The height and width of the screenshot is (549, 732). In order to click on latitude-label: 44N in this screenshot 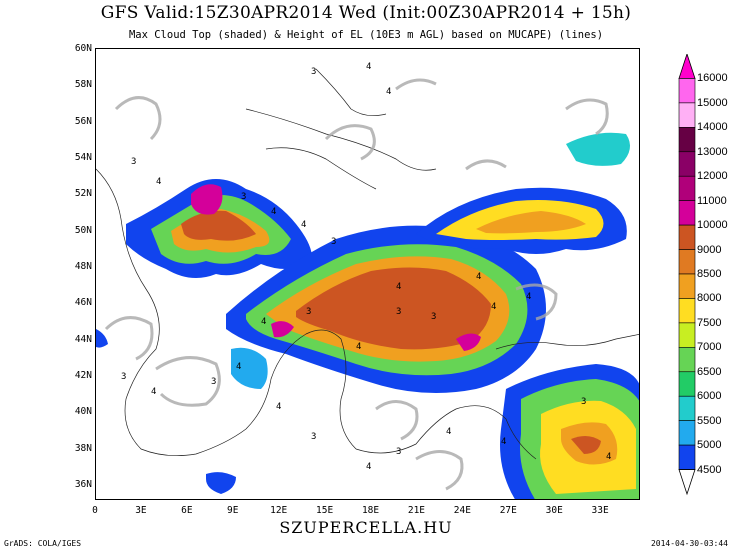, I will do `click(83, 339)`.